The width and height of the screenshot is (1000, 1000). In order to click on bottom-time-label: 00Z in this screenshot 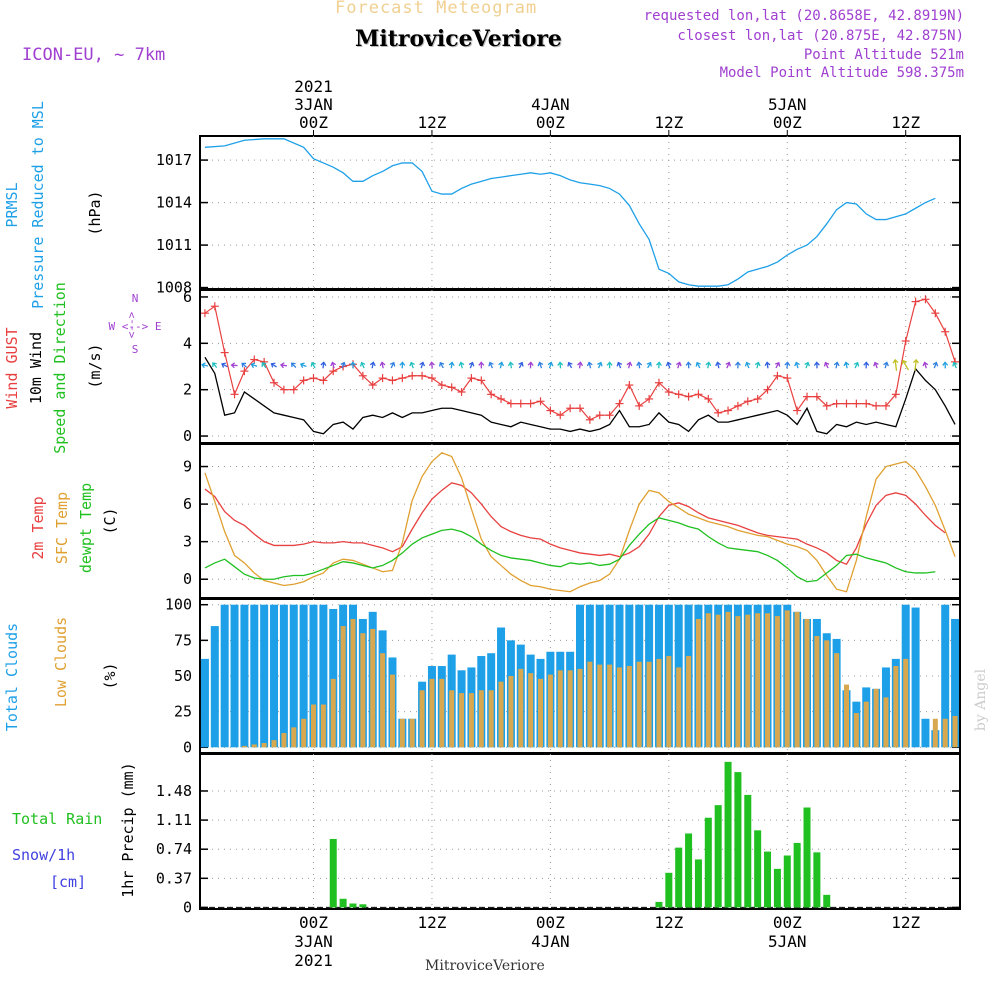, I will do `click(787, 922)`.